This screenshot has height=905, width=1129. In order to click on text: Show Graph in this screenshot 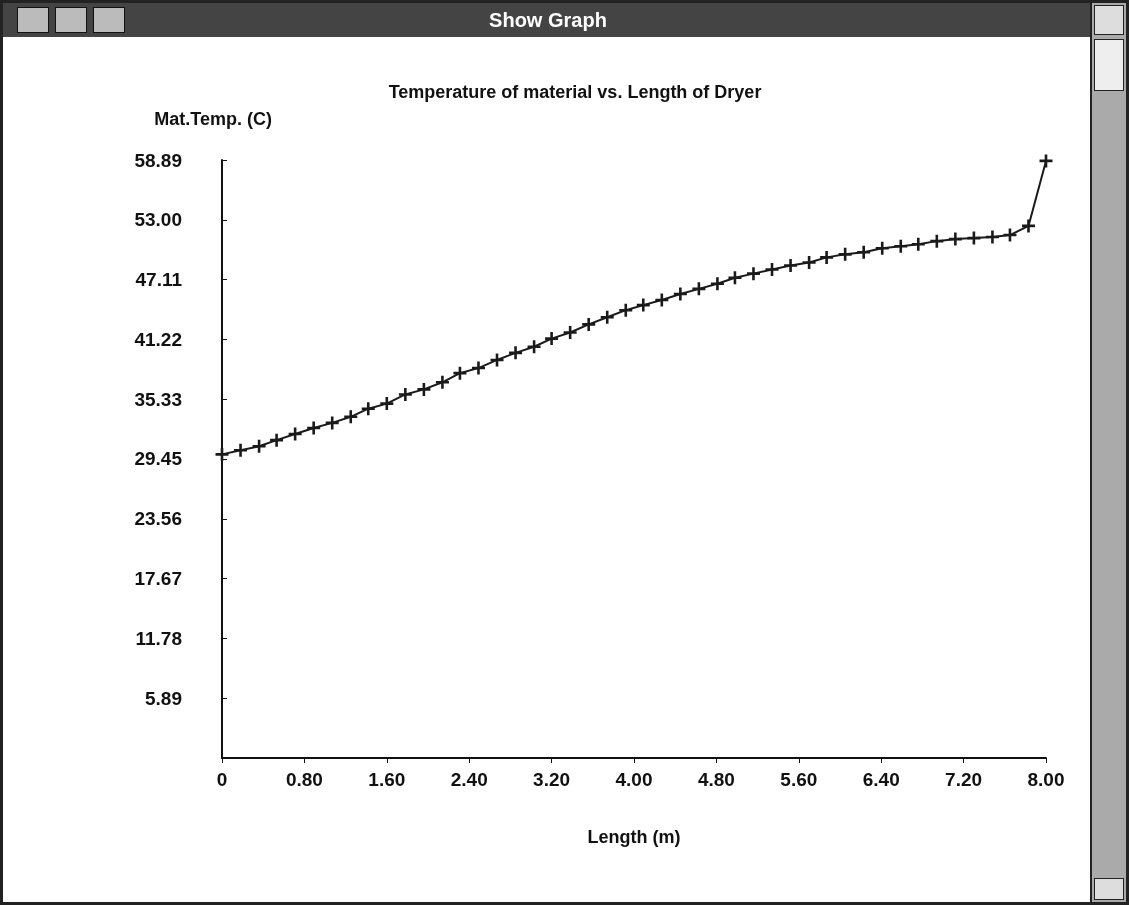, I will do `click(548, 20)`.